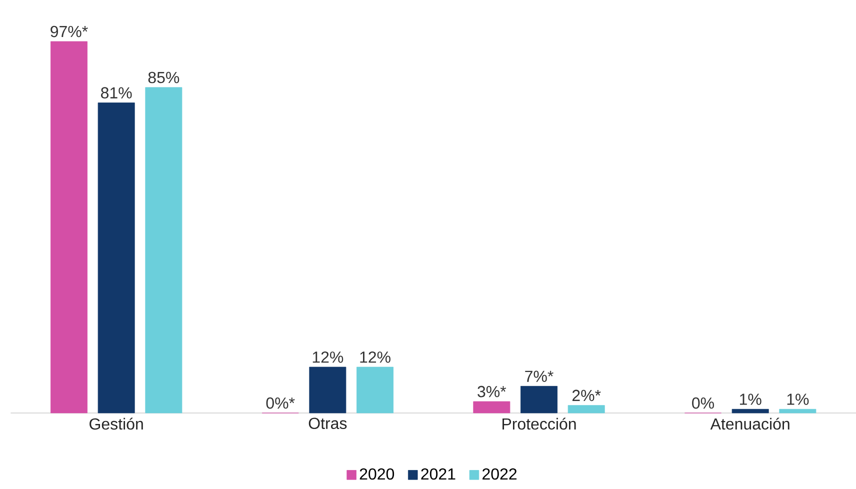 The image size is (856, 489). Describe the element at coordinates (438, 474) in the screenshot. I see `legend-label: 2021` at that location.